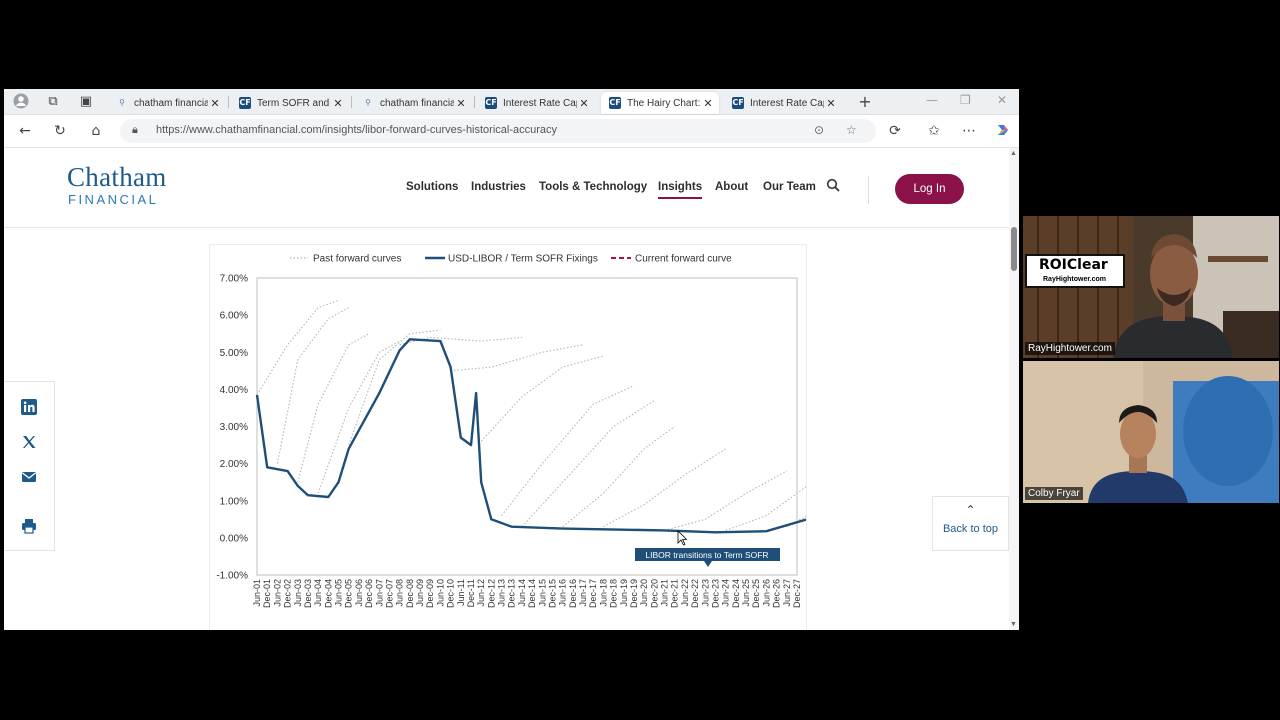  What do you see at coordinates (583, 593) in the screenshot?
I see `x-tick-label: Jun-17` at bounding box center [583, 593].